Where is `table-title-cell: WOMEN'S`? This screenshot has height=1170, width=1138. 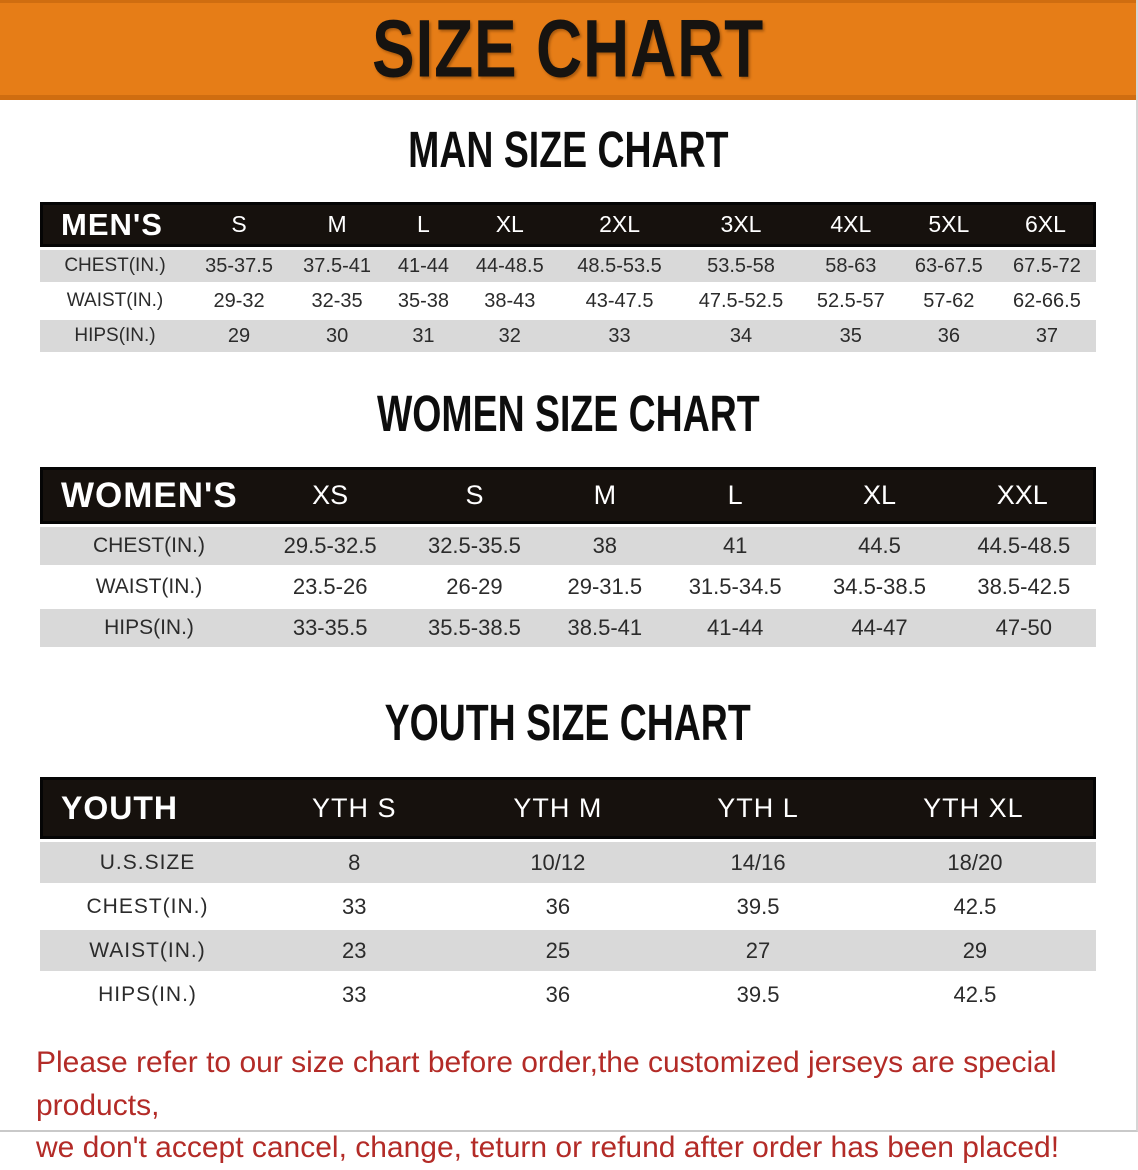 table-title-cell: WOMEN'S is located at coordinates (149, 495).